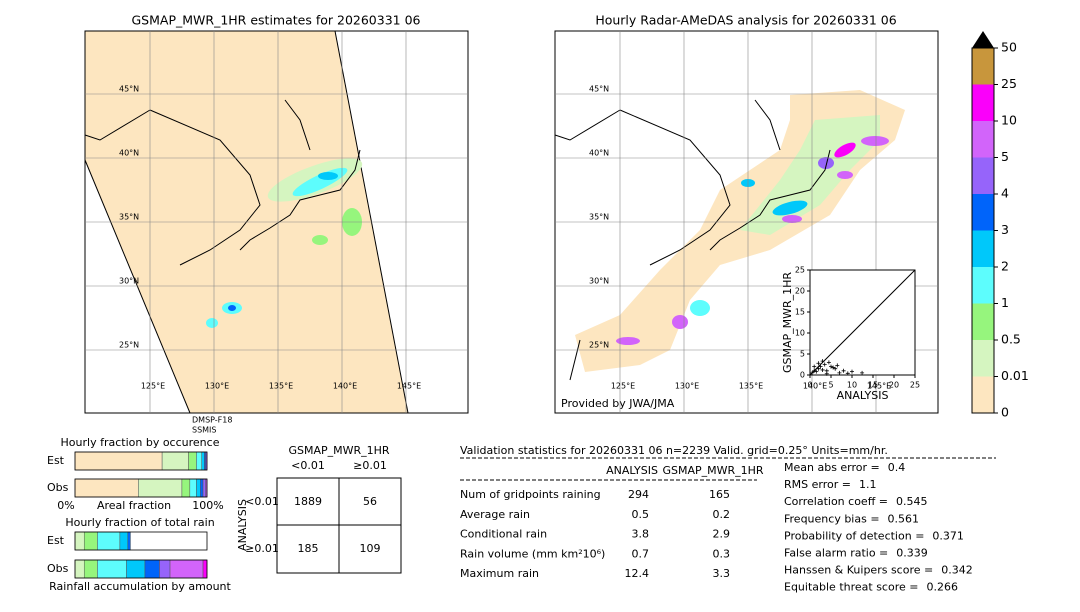 The height and width of the screenshot is (612, 1080). What do you see at coordinates (139, 522) in the screenshot?
I see `panel-title: Hourly fraction of total rain` at bounding box center [139, 522].